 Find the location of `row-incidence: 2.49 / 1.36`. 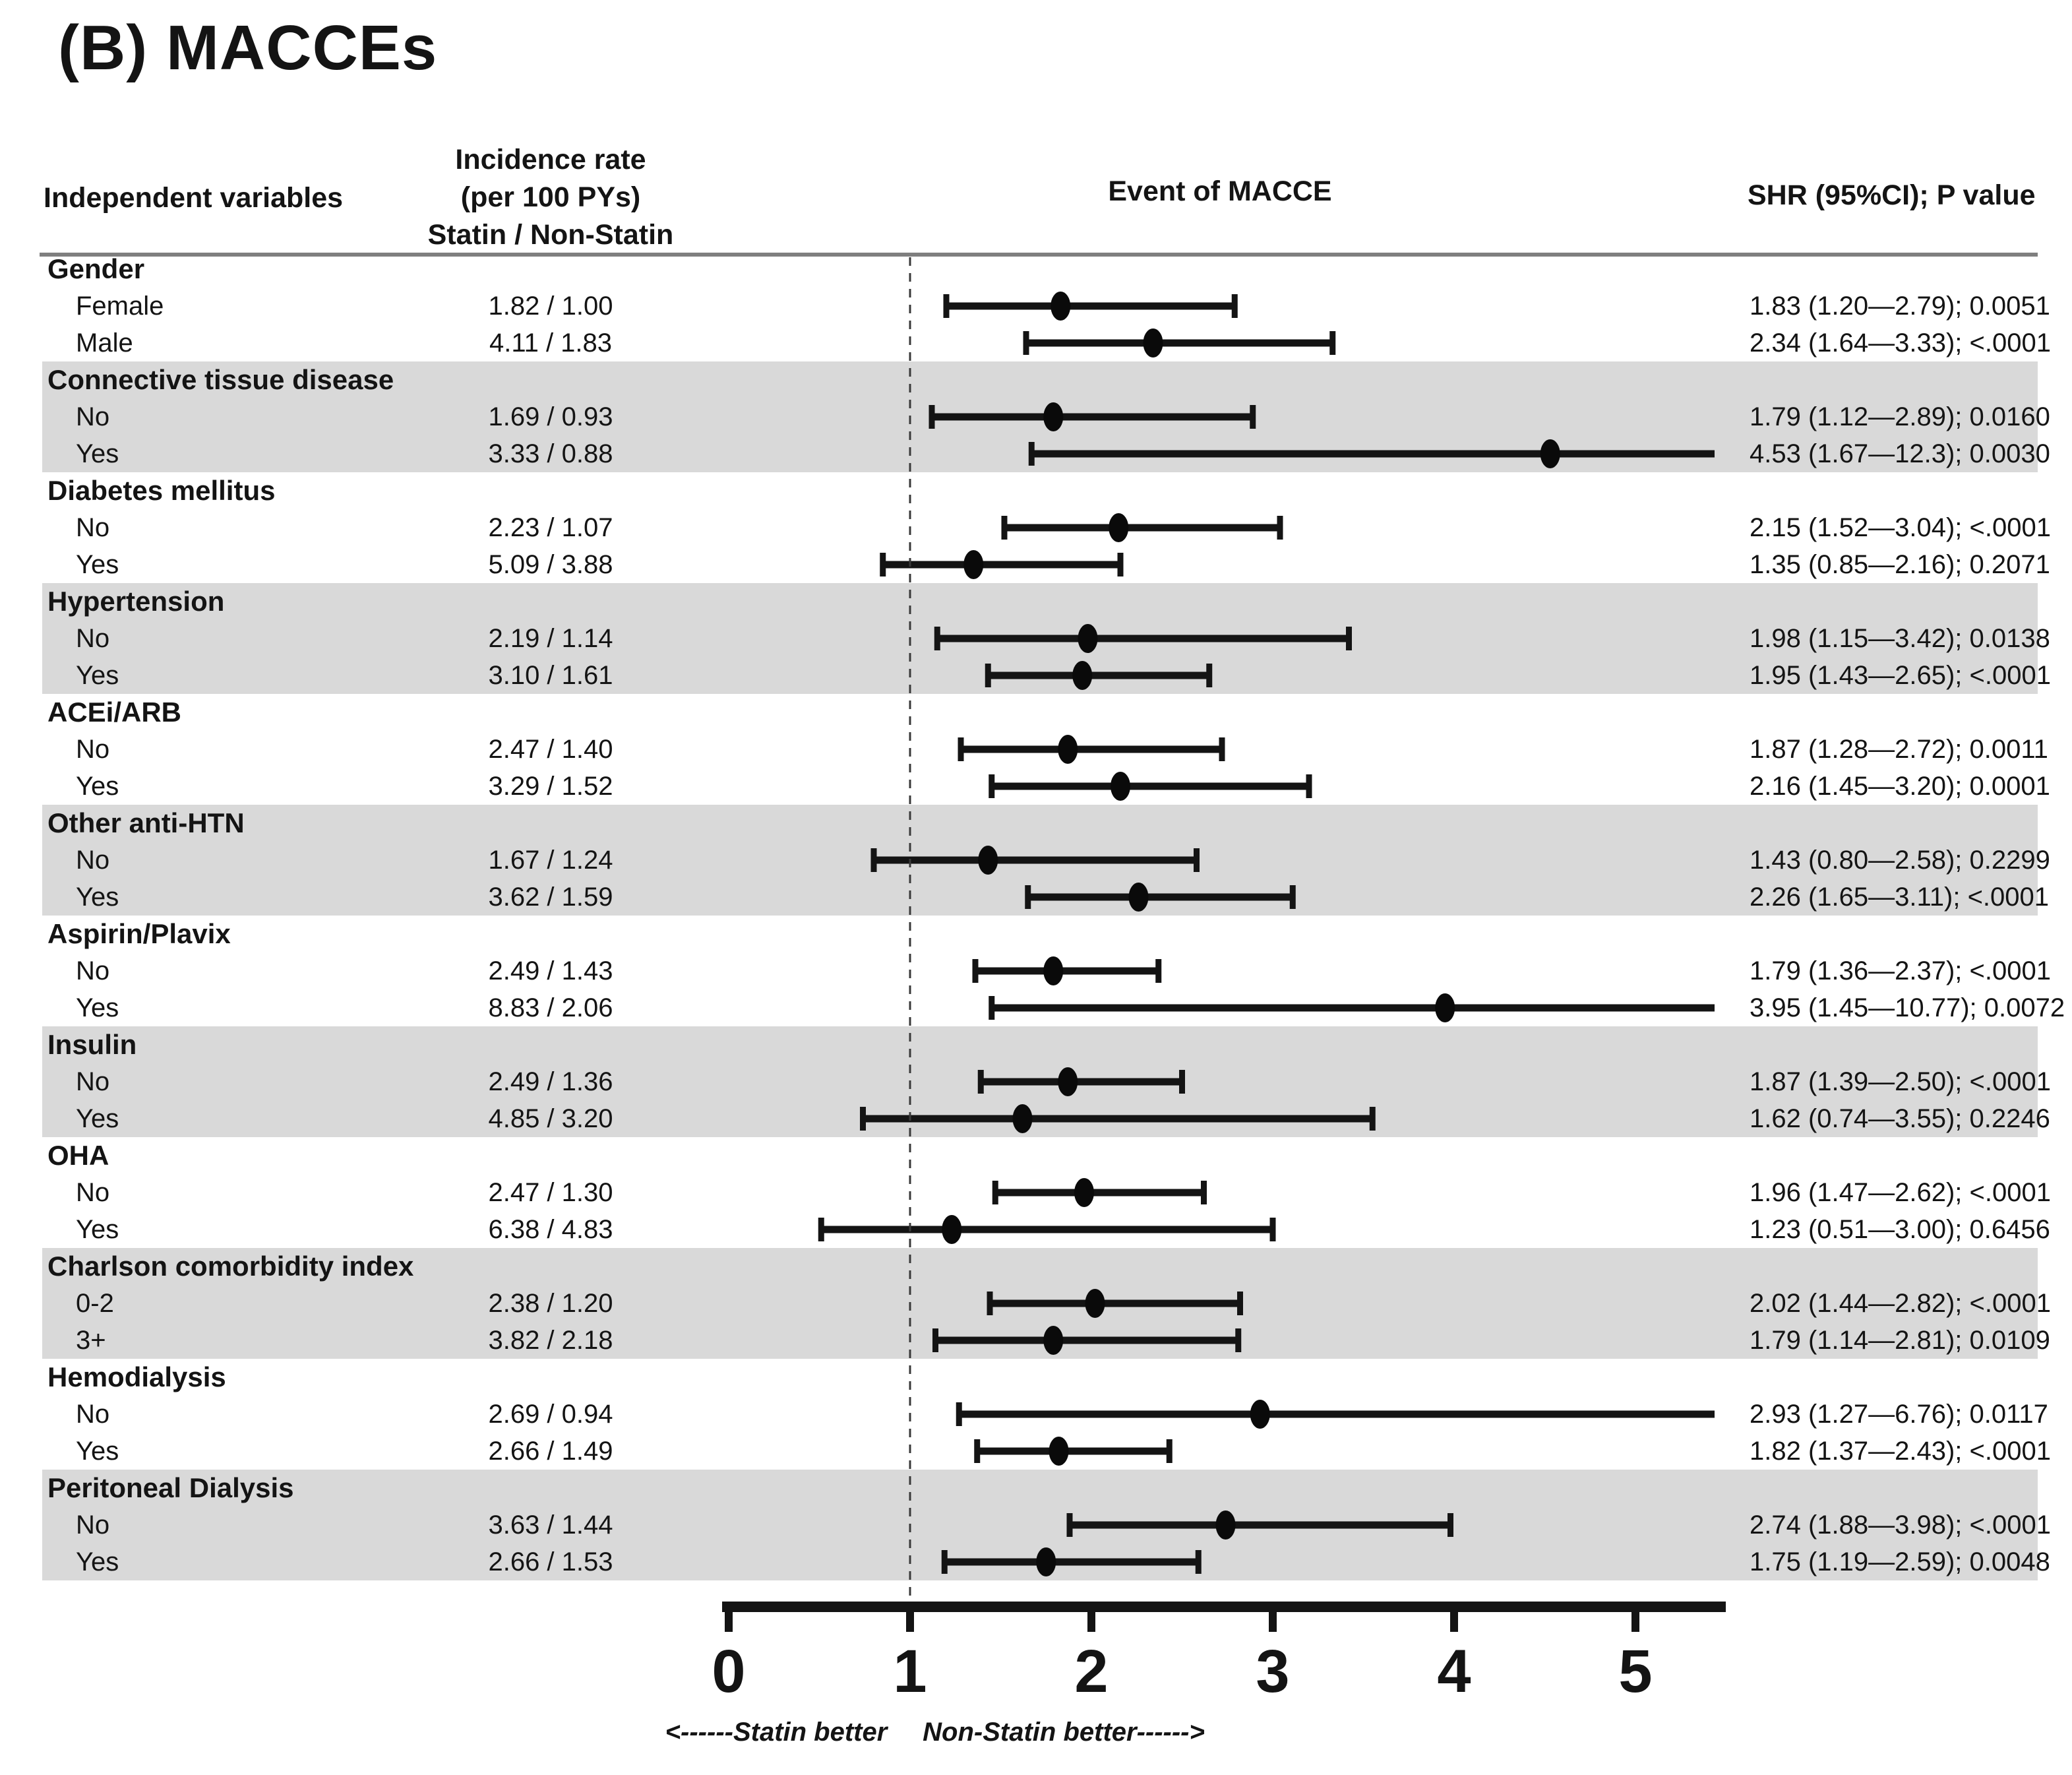

row-incidence: 2.49 / 1.36 is located at coordinates (550, 1081).